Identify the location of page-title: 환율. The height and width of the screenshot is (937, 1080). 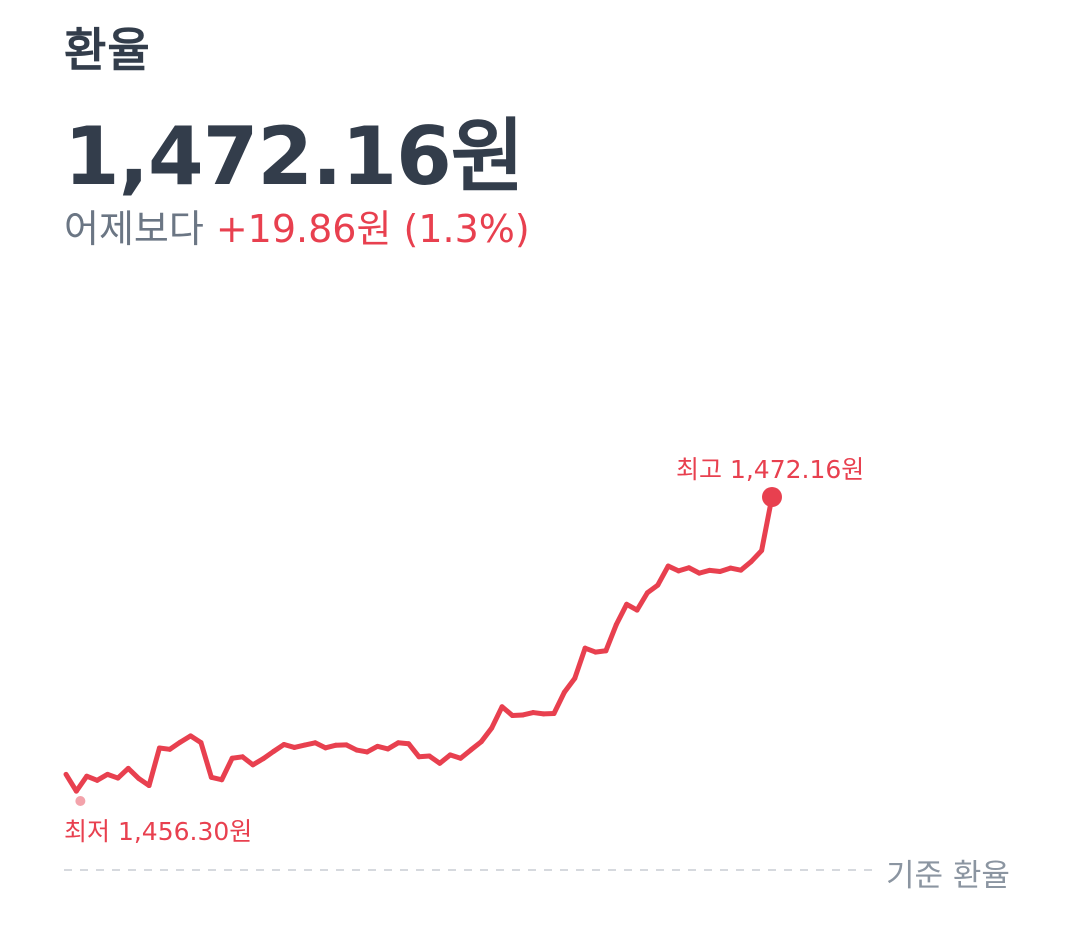
(107, 50).